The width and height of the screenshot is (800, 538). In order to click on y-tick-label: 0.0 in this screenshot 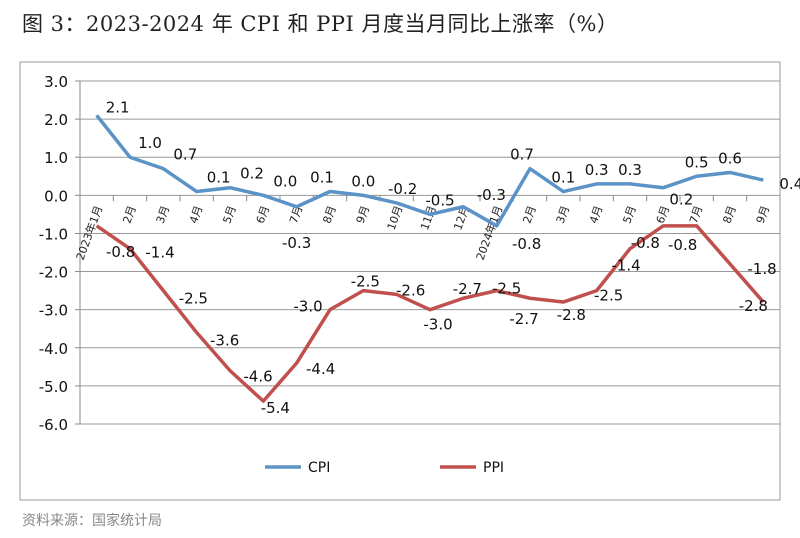, I will do `click(56, 196)`.